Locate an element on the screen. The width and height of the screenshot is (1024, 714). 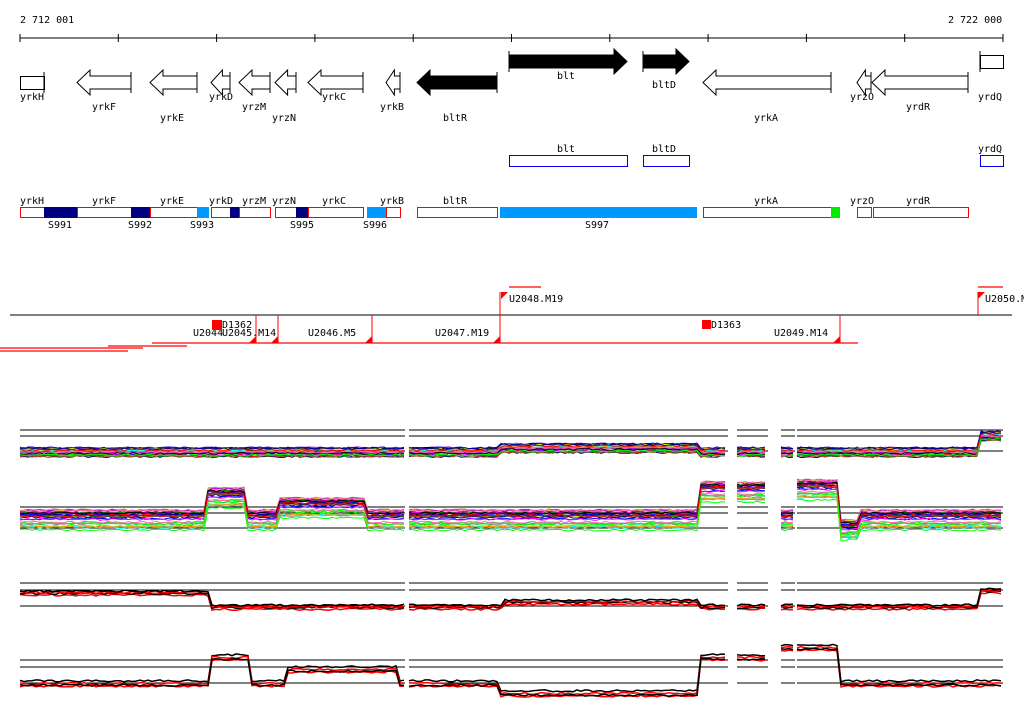
segment-gene-label: yrzN is located at coordinates (284, 201).